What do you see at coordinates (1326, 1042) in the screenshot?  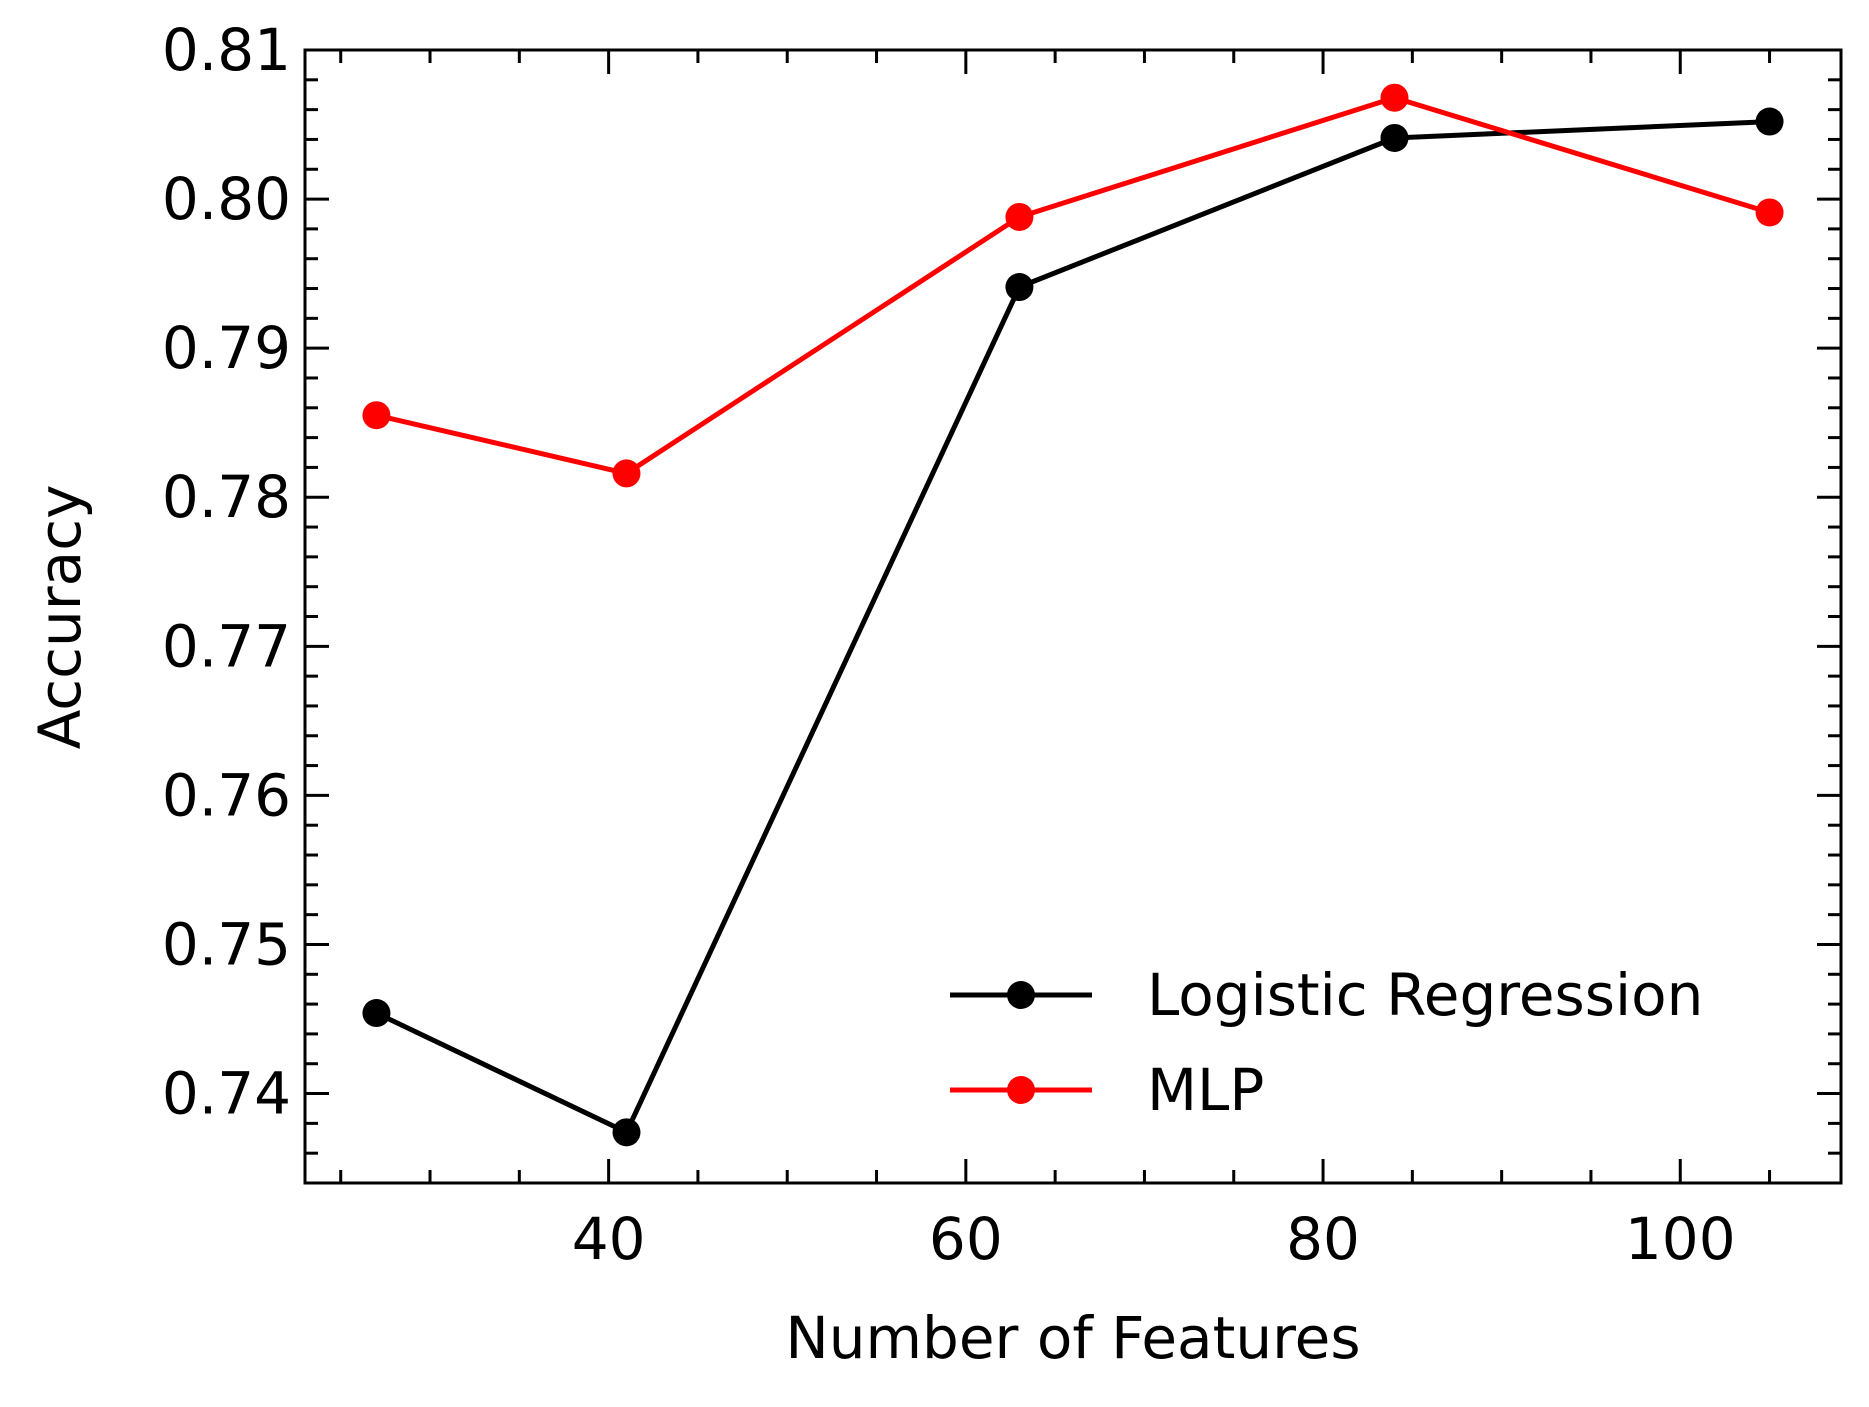 I see `legend: Logistic Regression MLP` at bounding box center [1326, 1042].